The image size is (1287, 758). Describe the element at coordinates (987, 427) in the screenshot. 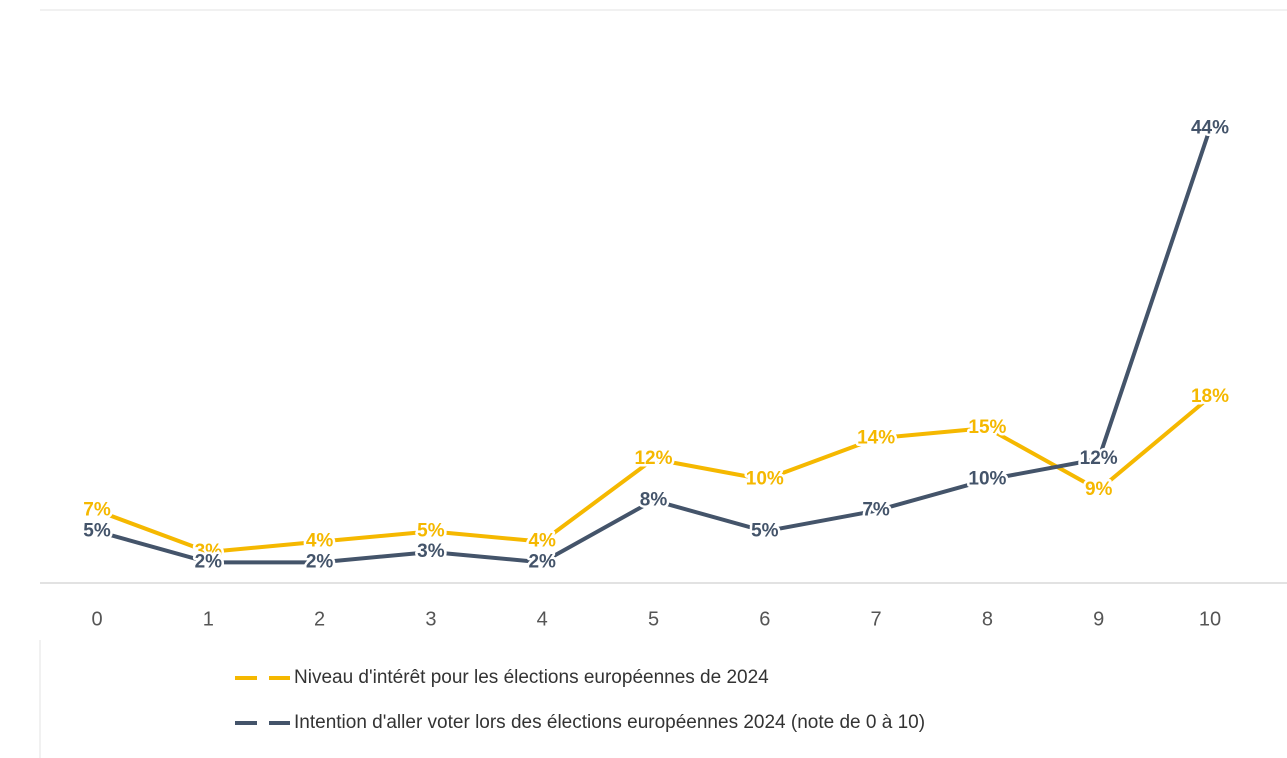

I see `data-label: 15%` at that location.